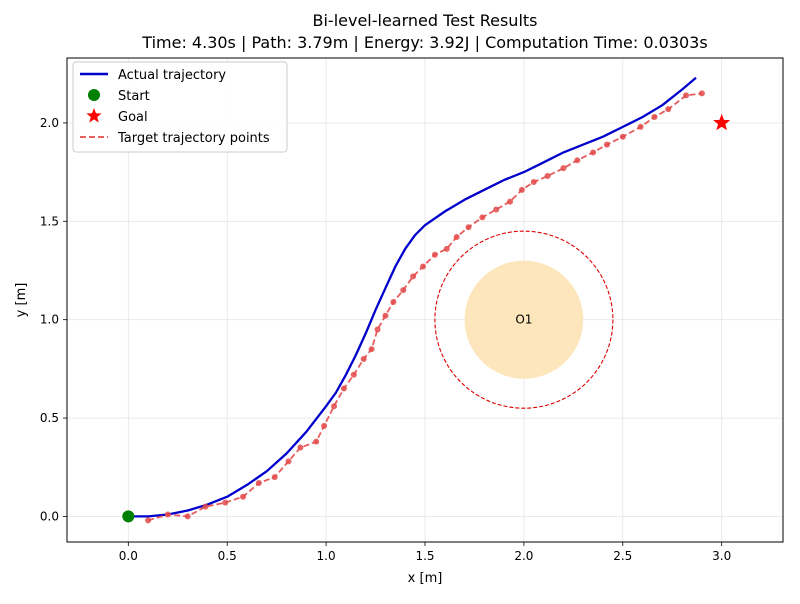 The image size is (800, 604). What do you see at coordinates (722, 122) in the screenshot?
I see `goal-marker` at bounding box center [722, 122].